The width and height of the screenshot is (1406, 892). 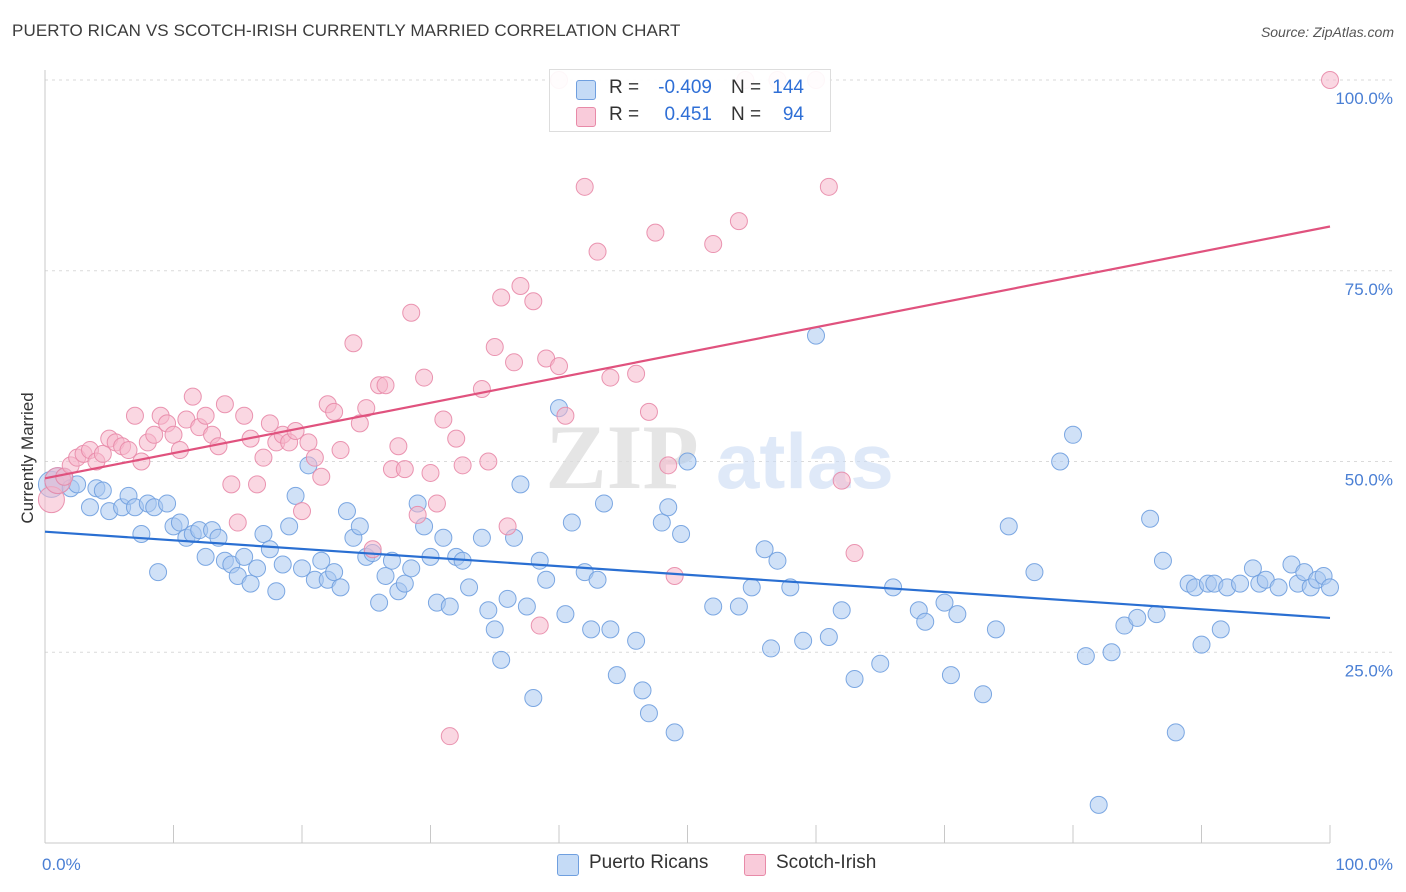 I want to click on source-note: Source: ZipAtlas.com, so click(x=1327, y=32).